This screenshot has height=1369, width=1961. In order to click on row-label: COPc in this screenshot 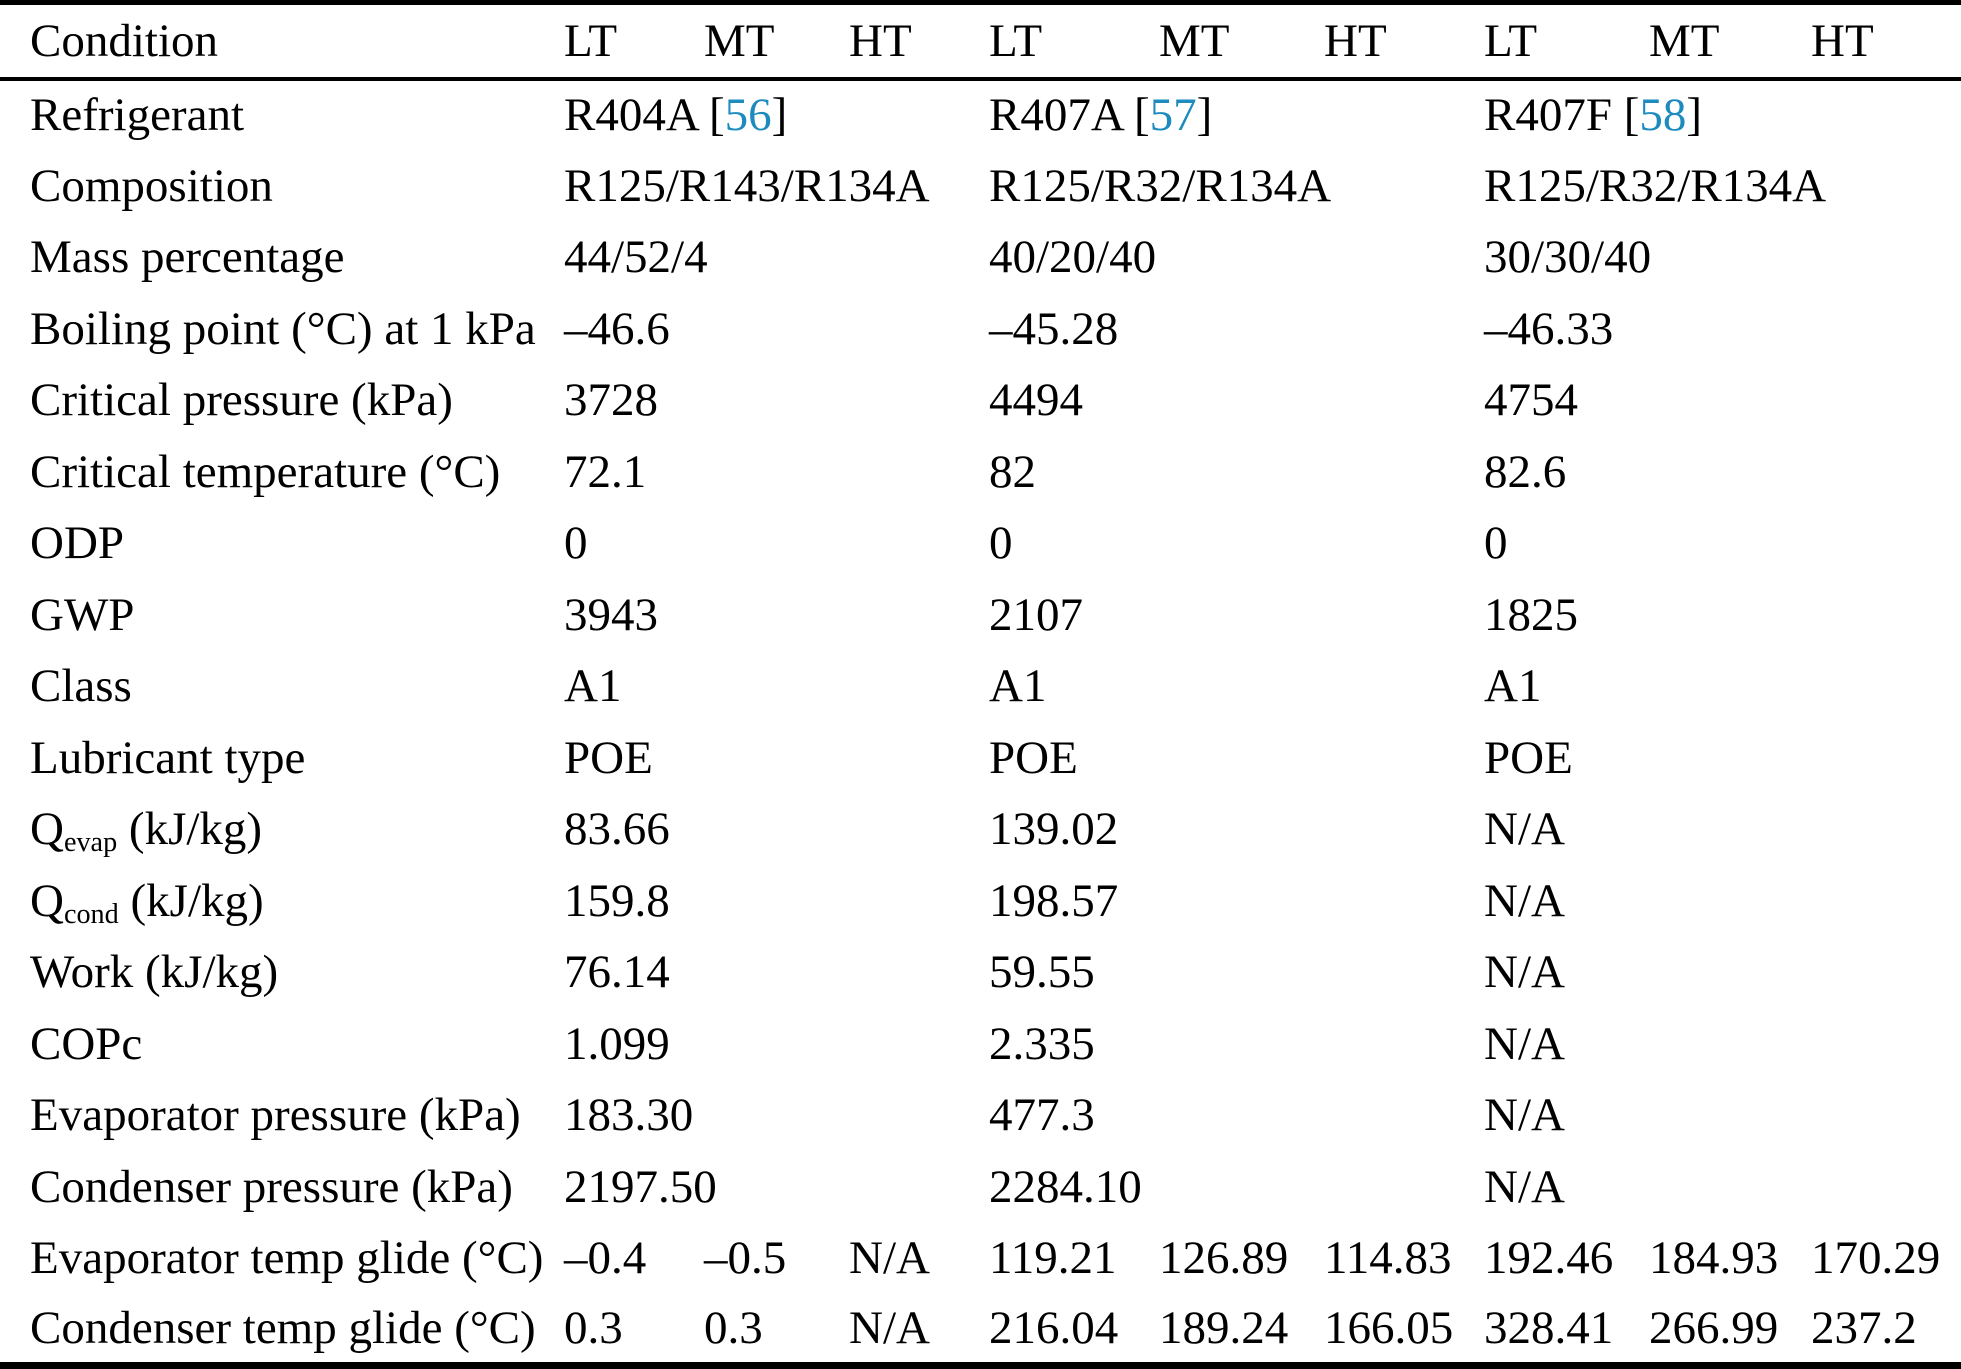, I will do `click(86, 1043)`.